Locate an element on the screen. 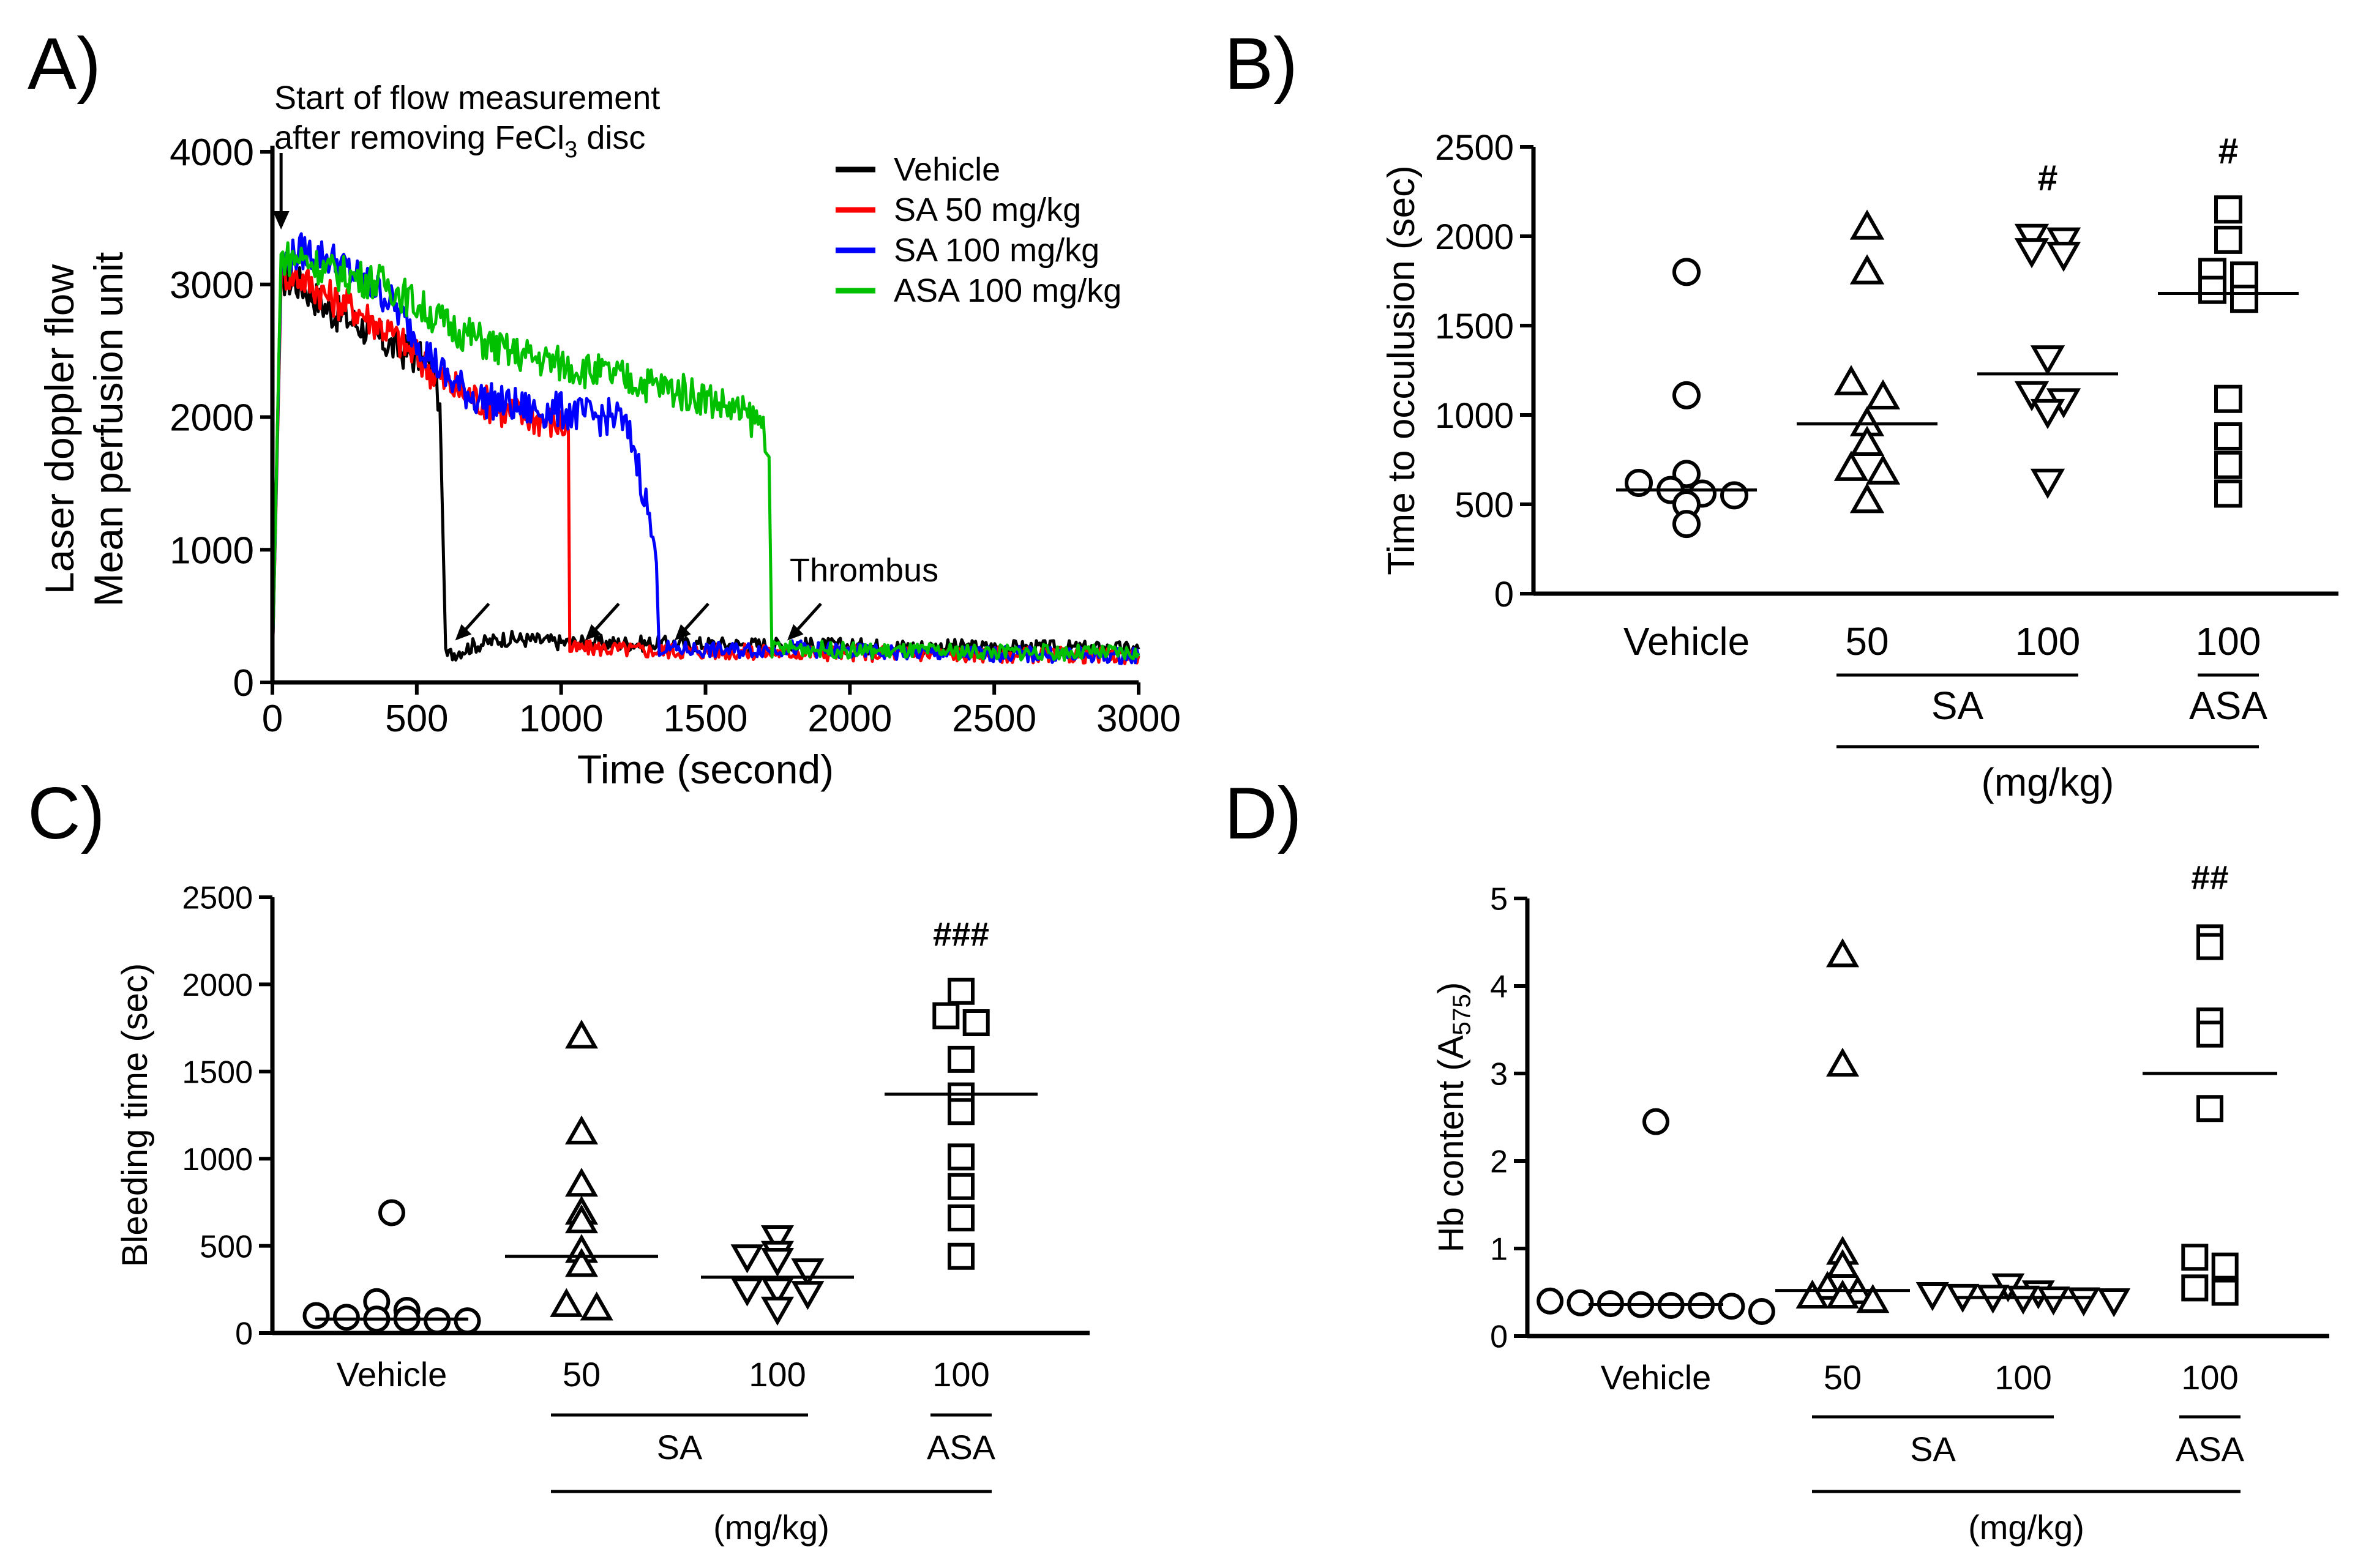  panel-label-a: A) is located at coordinates (64, 64).